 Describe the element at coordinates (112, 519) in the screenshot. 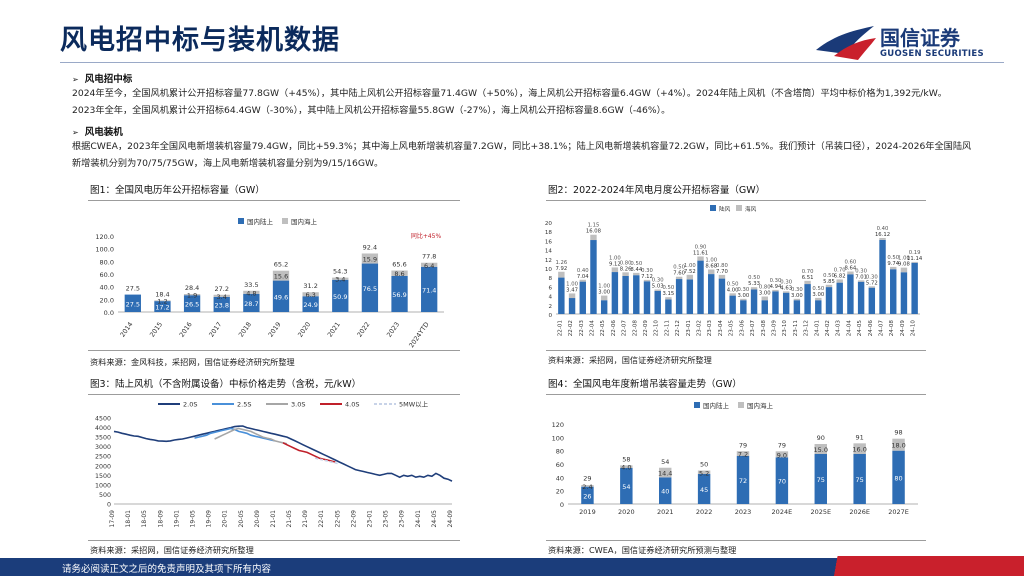

I see `x-tick-label: 17-09` at that location.